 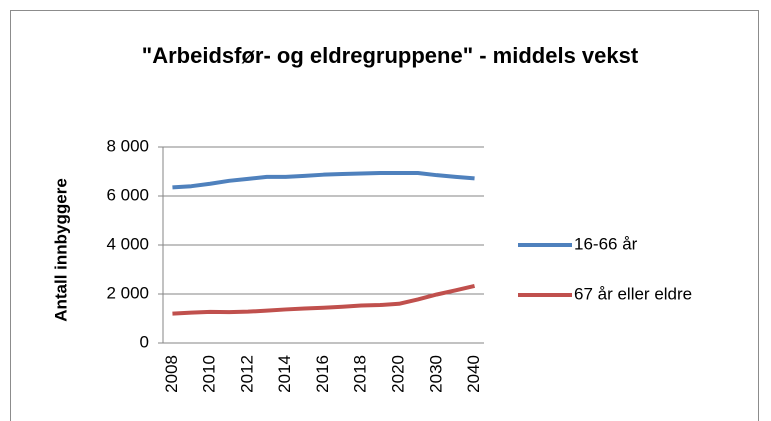 I want to click on y-tick-label: 6 000, so click(x=127, y=194).